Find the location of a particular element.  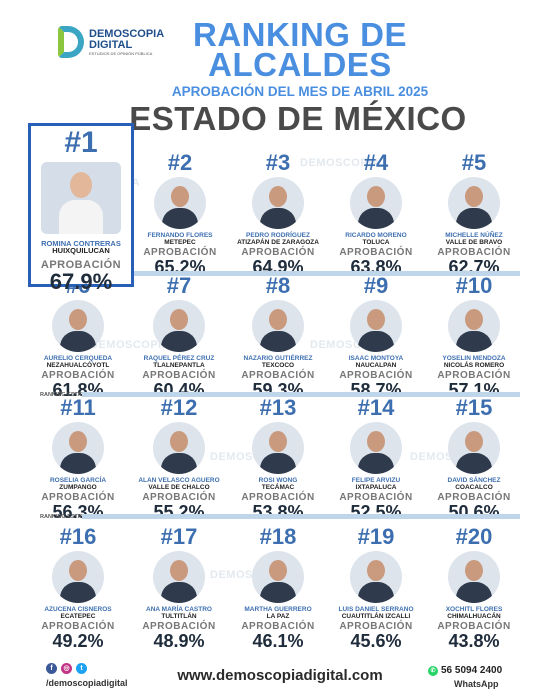

rank-number: #16 is located at coordinates (78, 536).